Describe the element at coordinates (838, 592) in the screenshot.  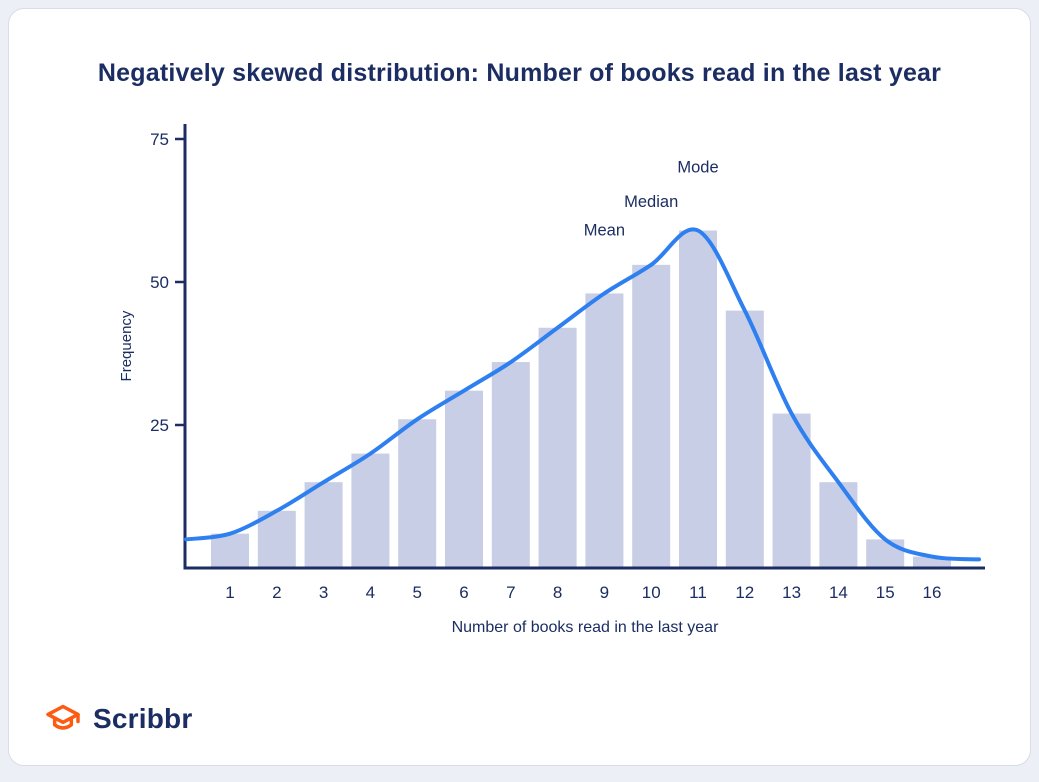
I see `x-tick-label: 14` at that location.